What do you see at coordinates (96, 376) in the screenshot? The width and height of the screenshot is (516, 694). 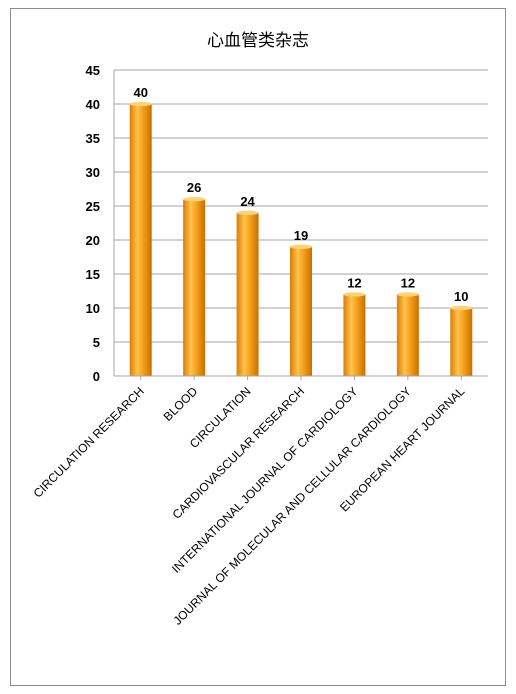 I see `y-tick-label: 0` at bounding box center [96, 376].